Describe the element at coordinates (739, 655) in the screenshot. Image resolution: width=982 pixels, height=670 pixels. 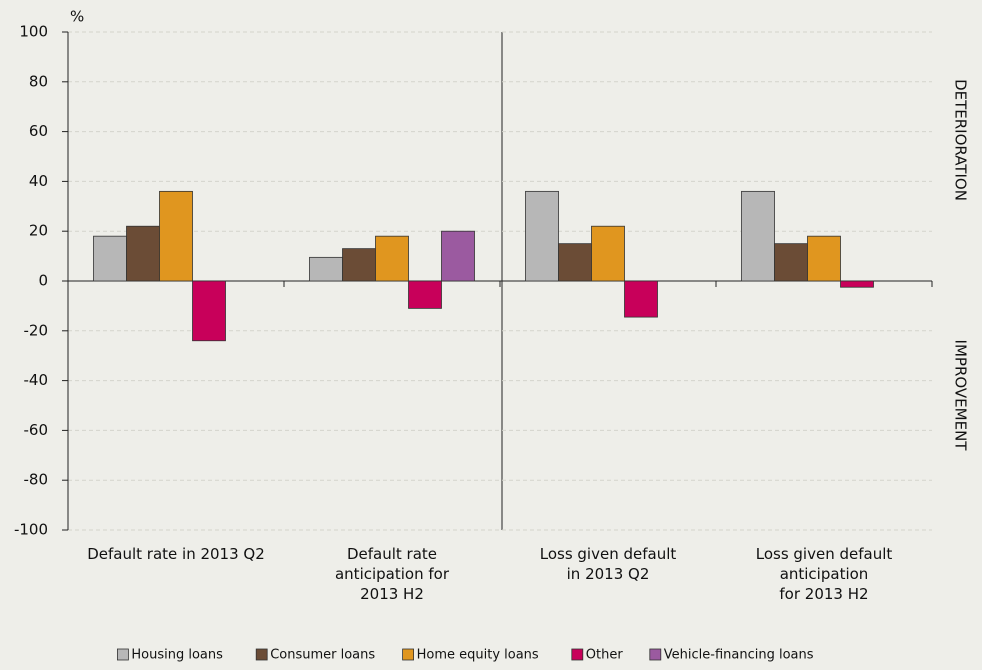
I see `legend-label: Vehicle-financing loans` at that location.